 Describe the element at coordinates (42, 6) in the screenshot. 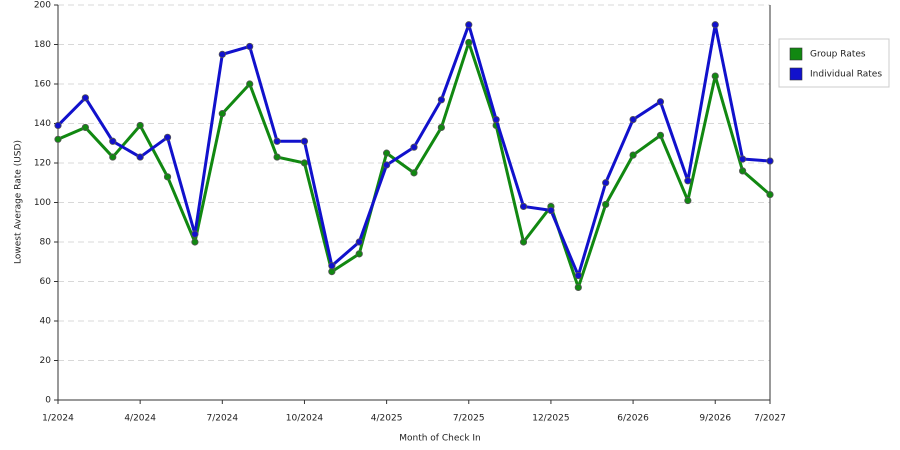

I see `y-tick-label: 200` at that location.